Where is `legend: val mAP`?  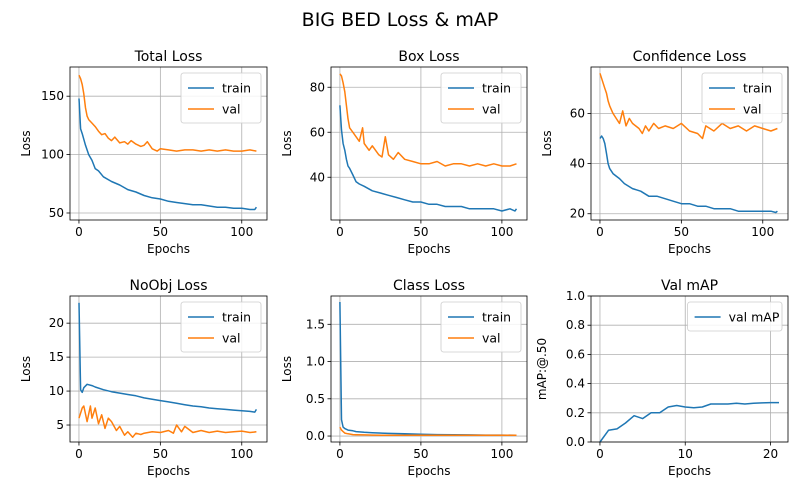 legend: val mAP is located at coordinates (735, 316).